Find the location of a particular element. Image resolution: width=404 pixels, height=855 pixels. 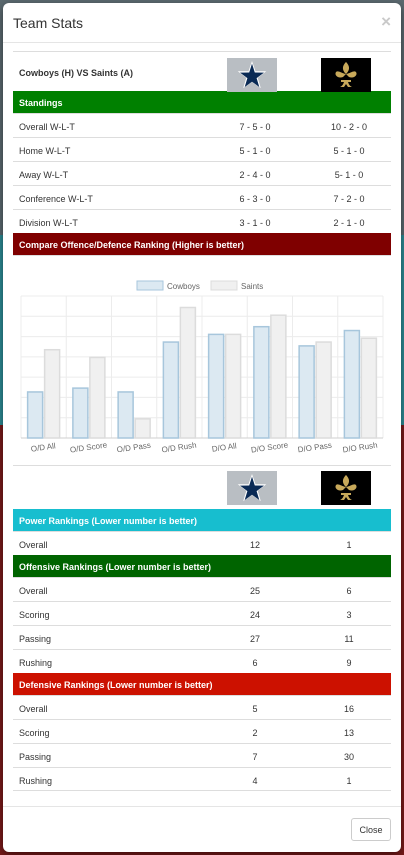

x-tick-label: D/O Pass is located at coordinates (314, 448).